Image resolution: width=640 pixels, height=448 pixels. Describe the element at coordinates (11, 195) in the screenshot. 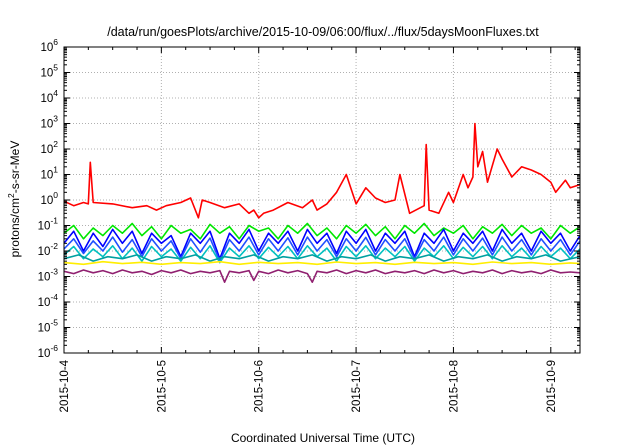

I see `y-axis-label-sup: 2` at that location.